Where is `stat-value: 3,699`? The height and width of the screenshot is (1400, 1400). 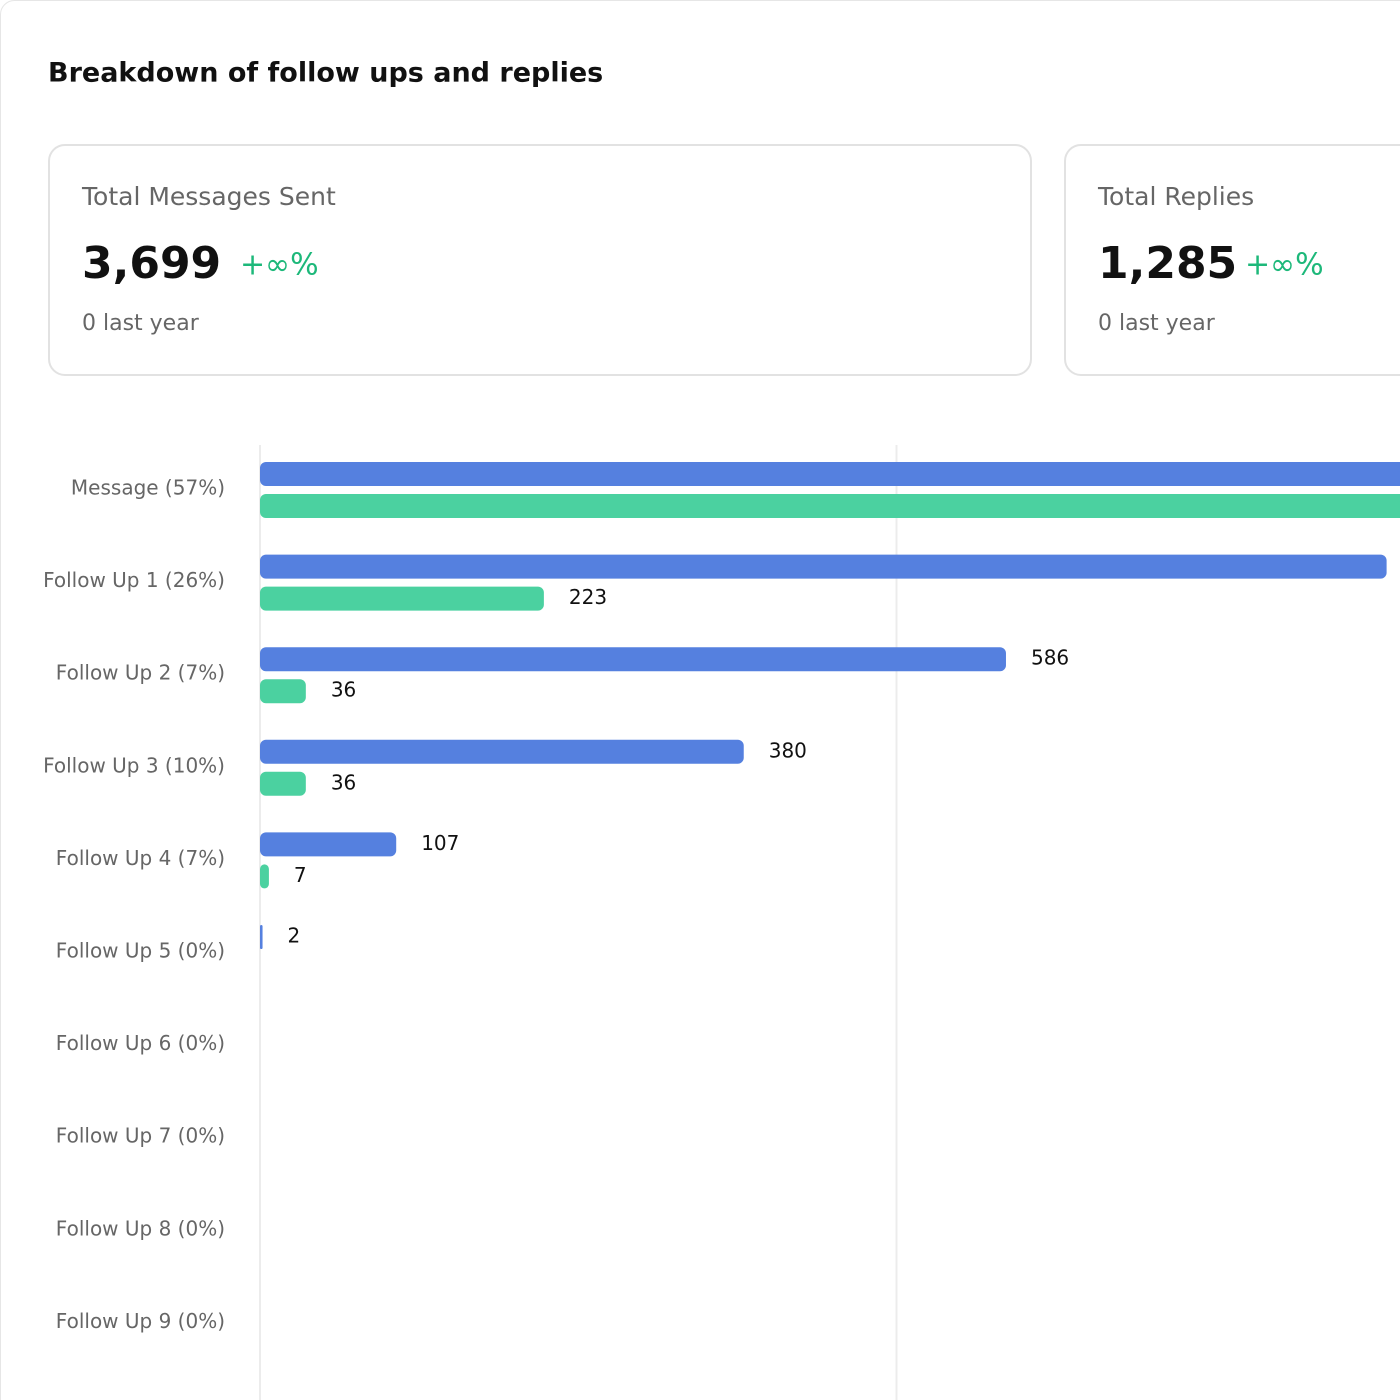
stat-value: 3,699 is located at coordinates (151, 263).